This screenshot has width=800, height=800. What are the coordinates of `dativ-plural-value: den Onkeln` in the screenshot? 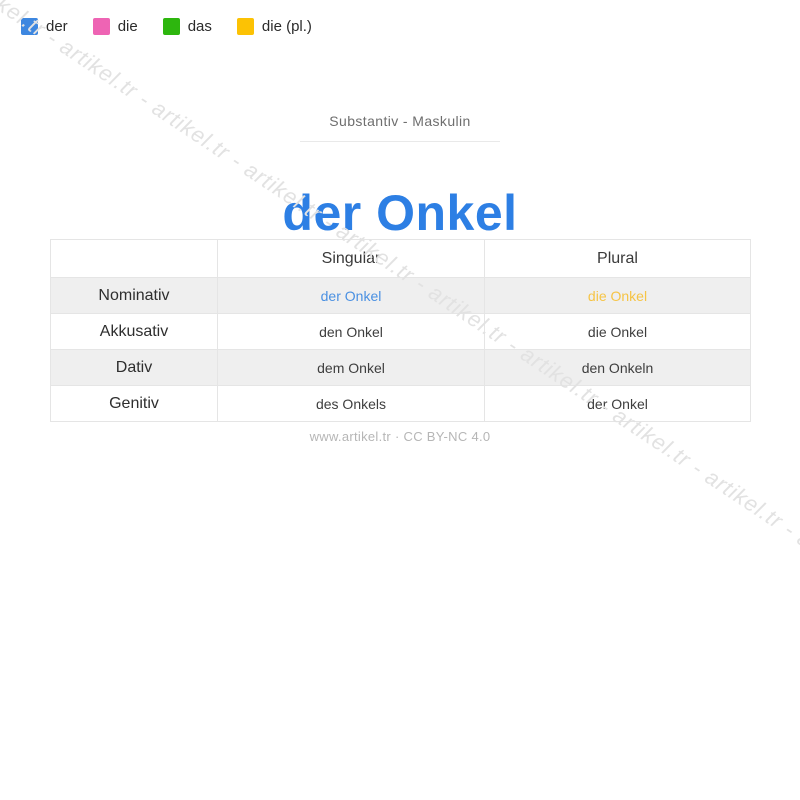 It's located at (617, 367).